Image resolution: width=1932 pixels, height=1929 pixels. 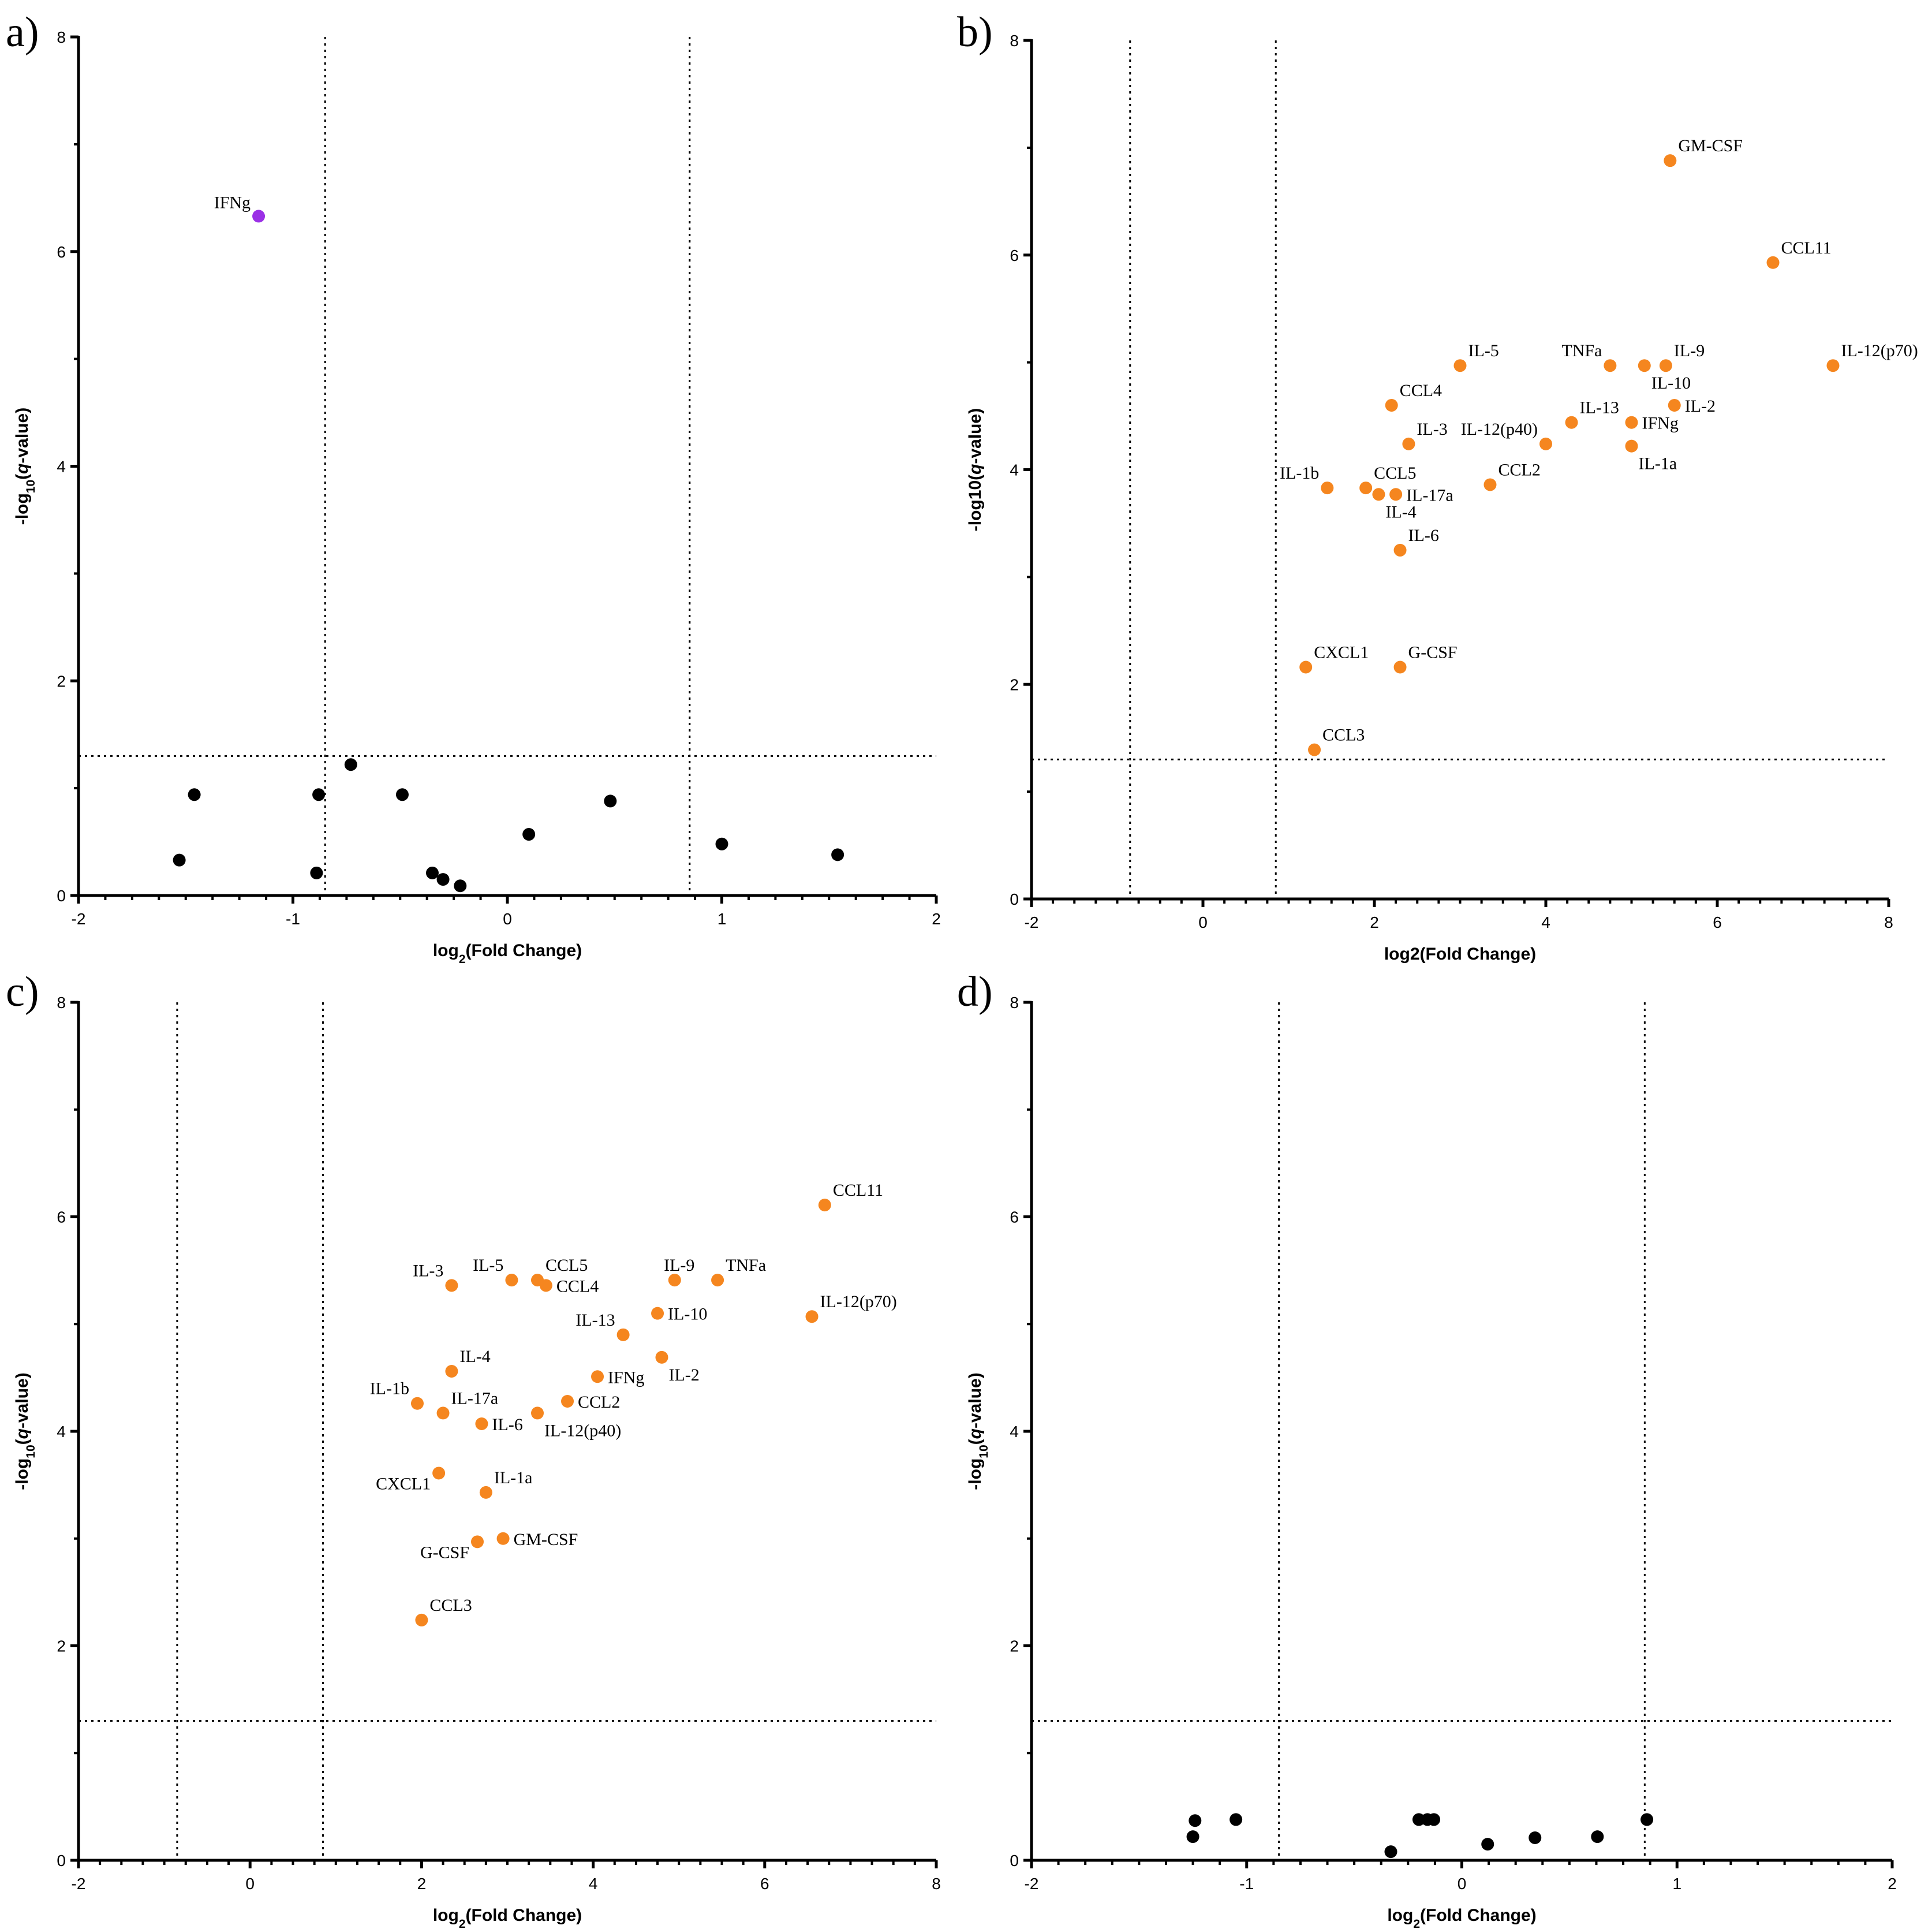 I want to click on point-label: IL-1a, so click(x=1658, y=463).